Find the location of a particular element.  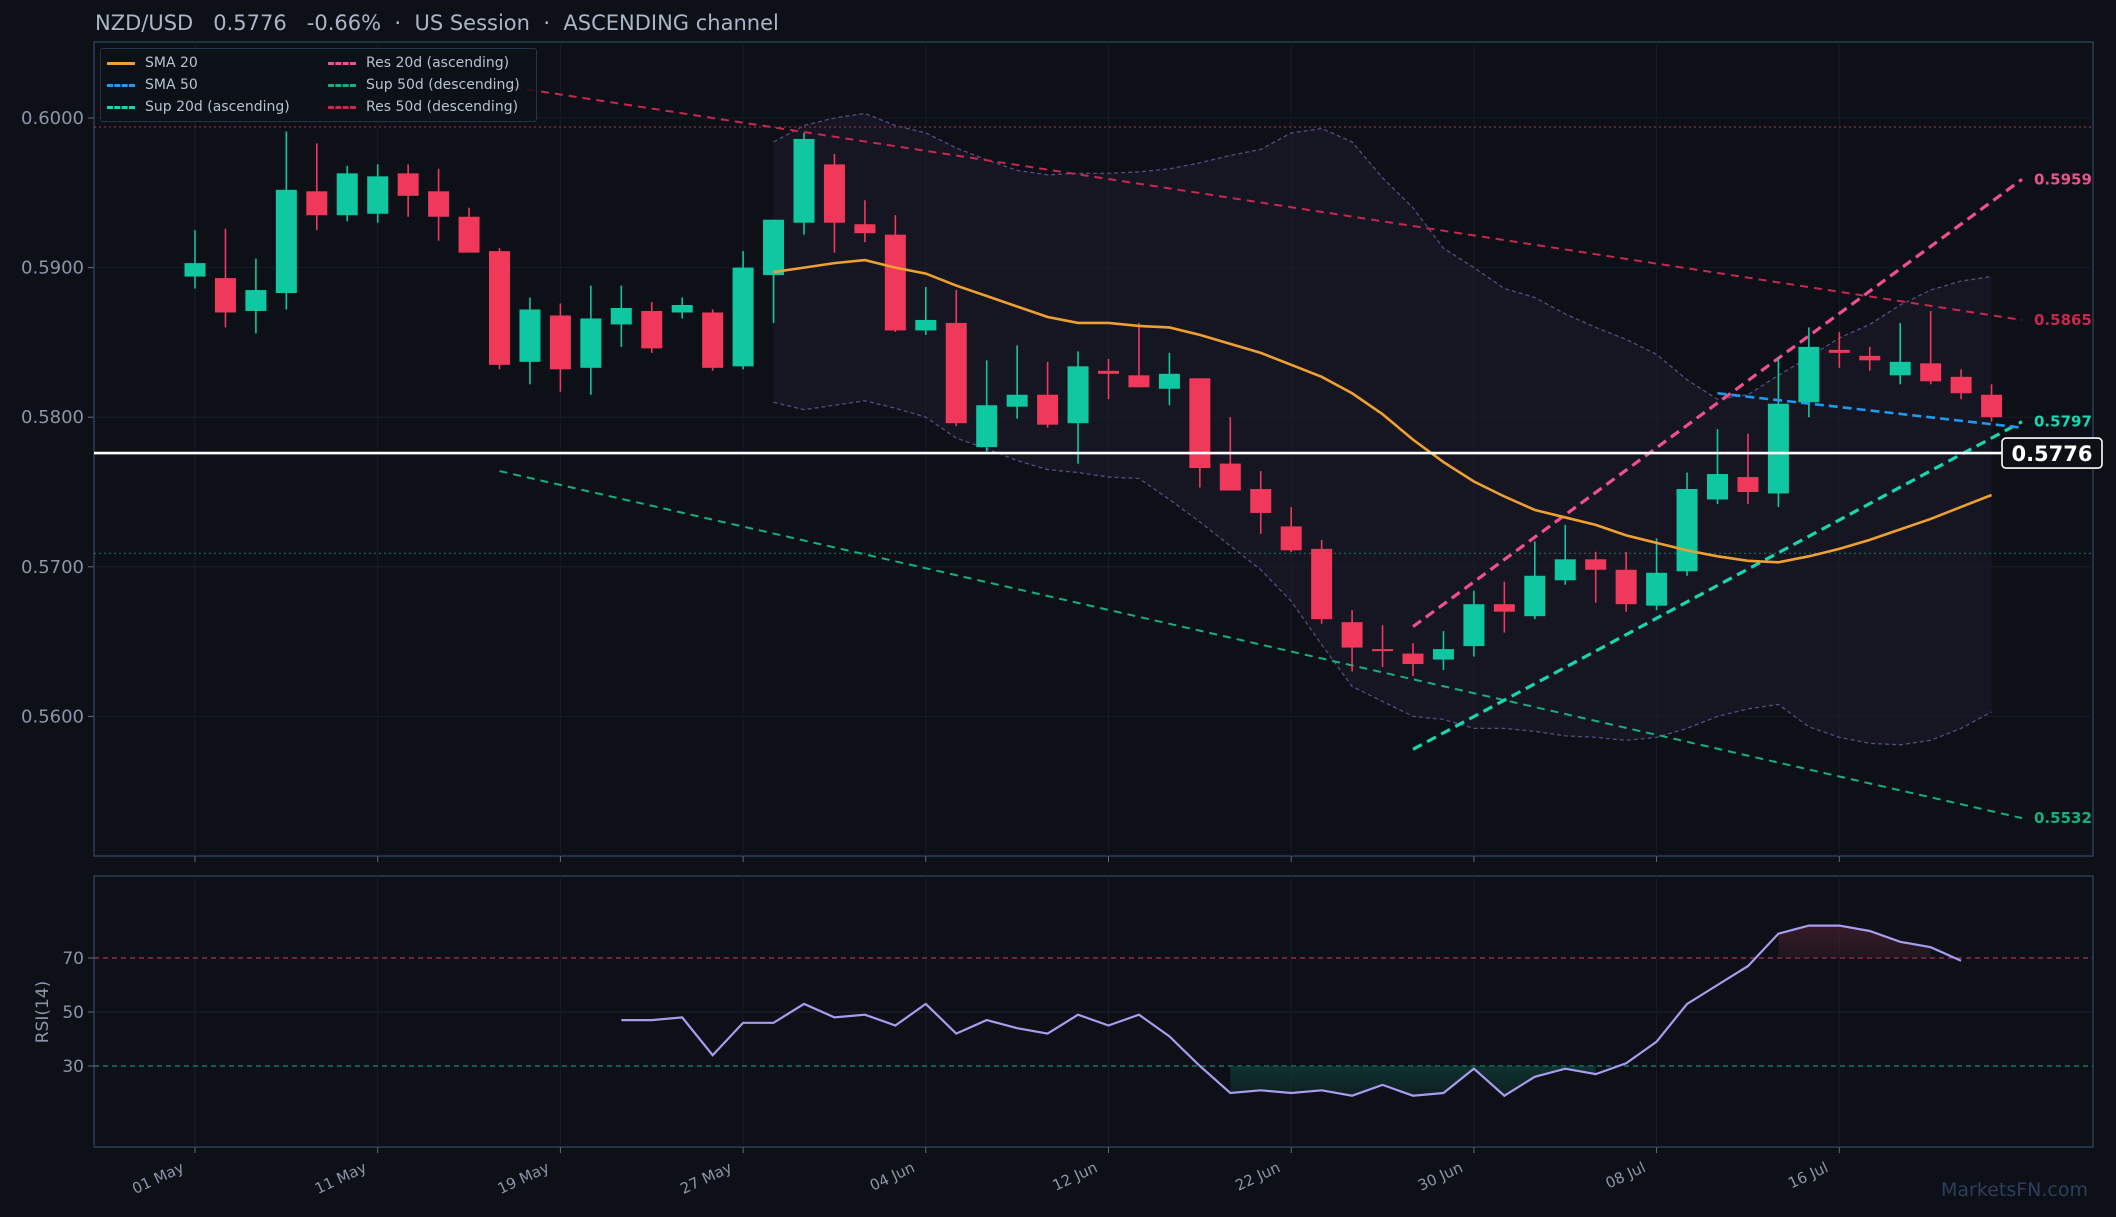

y-tick-label: 0.5600 is located at coordinates (52, 716).